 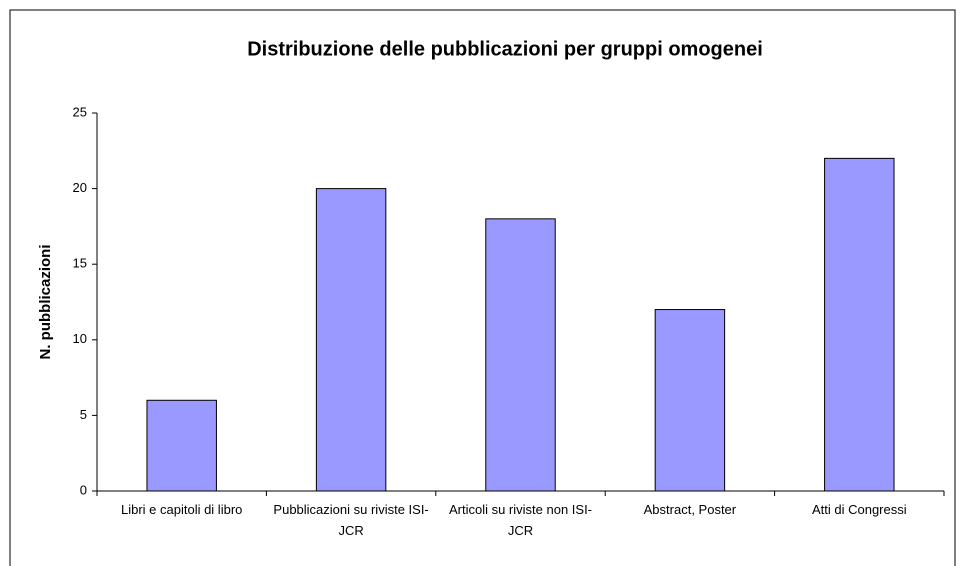 I want to click on x-tick-label: Pubblicazioni su riviste ISI-JCR, so click(x=351, y=520).